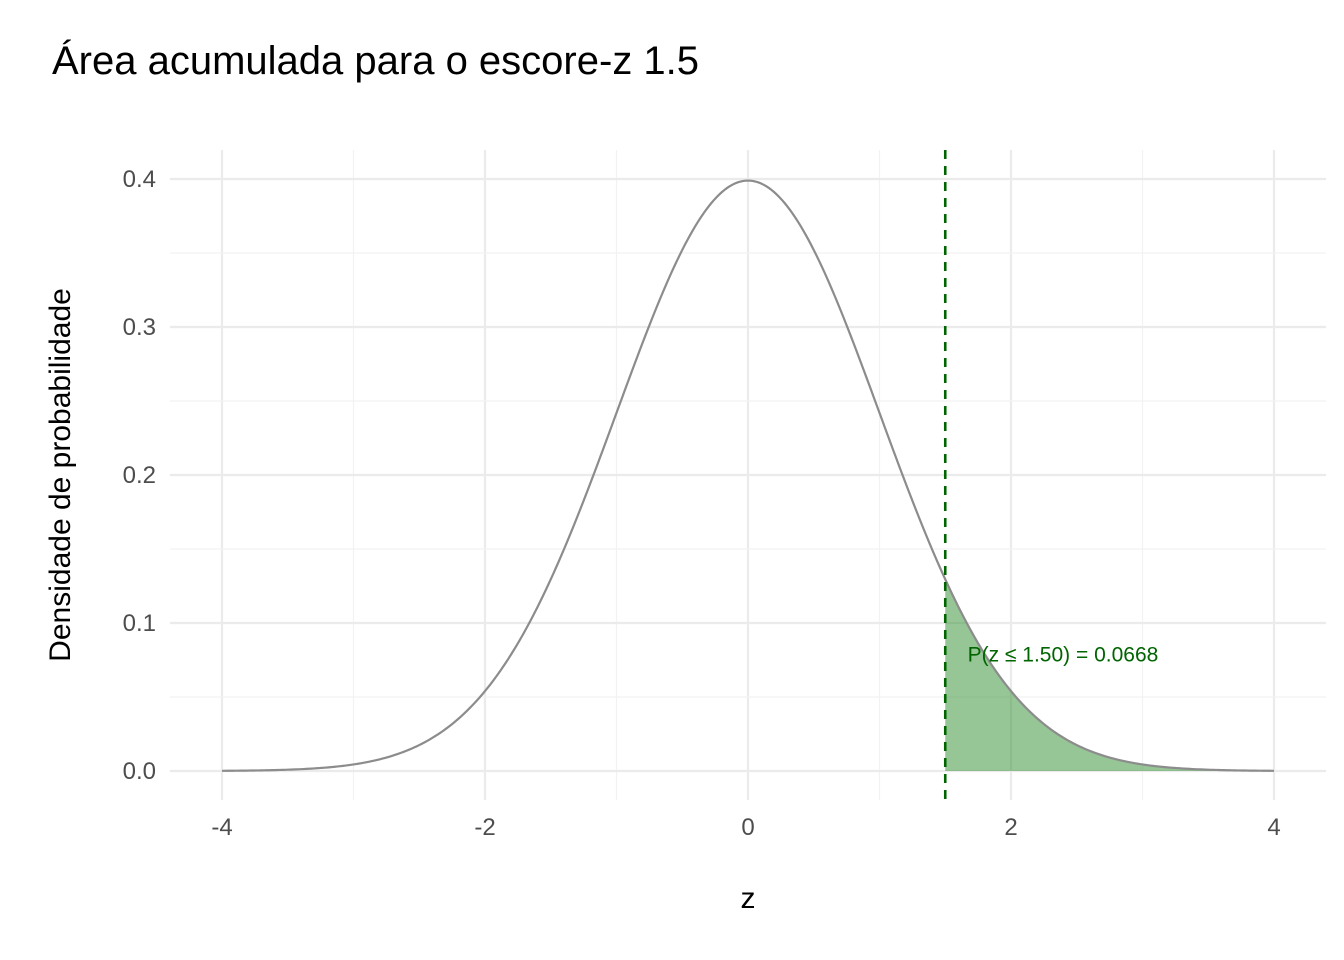 This screenshot has height=960, width=1344. Describe the element at coordinates (139, 623) in the screenshot. I see `y-tick-label: 0.1` at that location.